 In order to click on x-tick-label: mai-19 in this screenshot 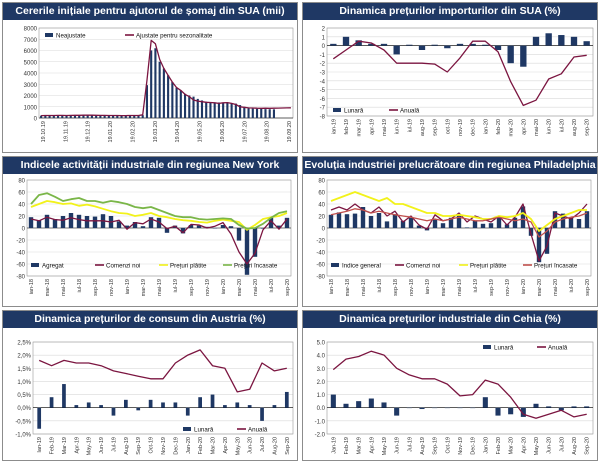, I will do `click(385, 127)`.